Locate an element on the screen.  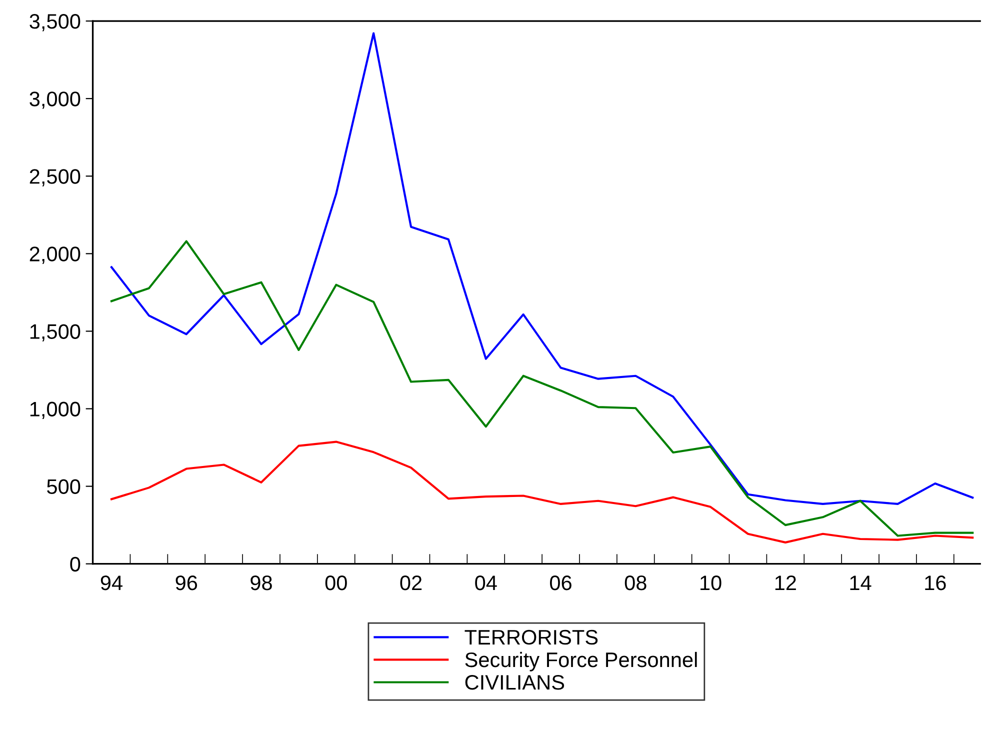
line-series is located at coordinates (542, 492).